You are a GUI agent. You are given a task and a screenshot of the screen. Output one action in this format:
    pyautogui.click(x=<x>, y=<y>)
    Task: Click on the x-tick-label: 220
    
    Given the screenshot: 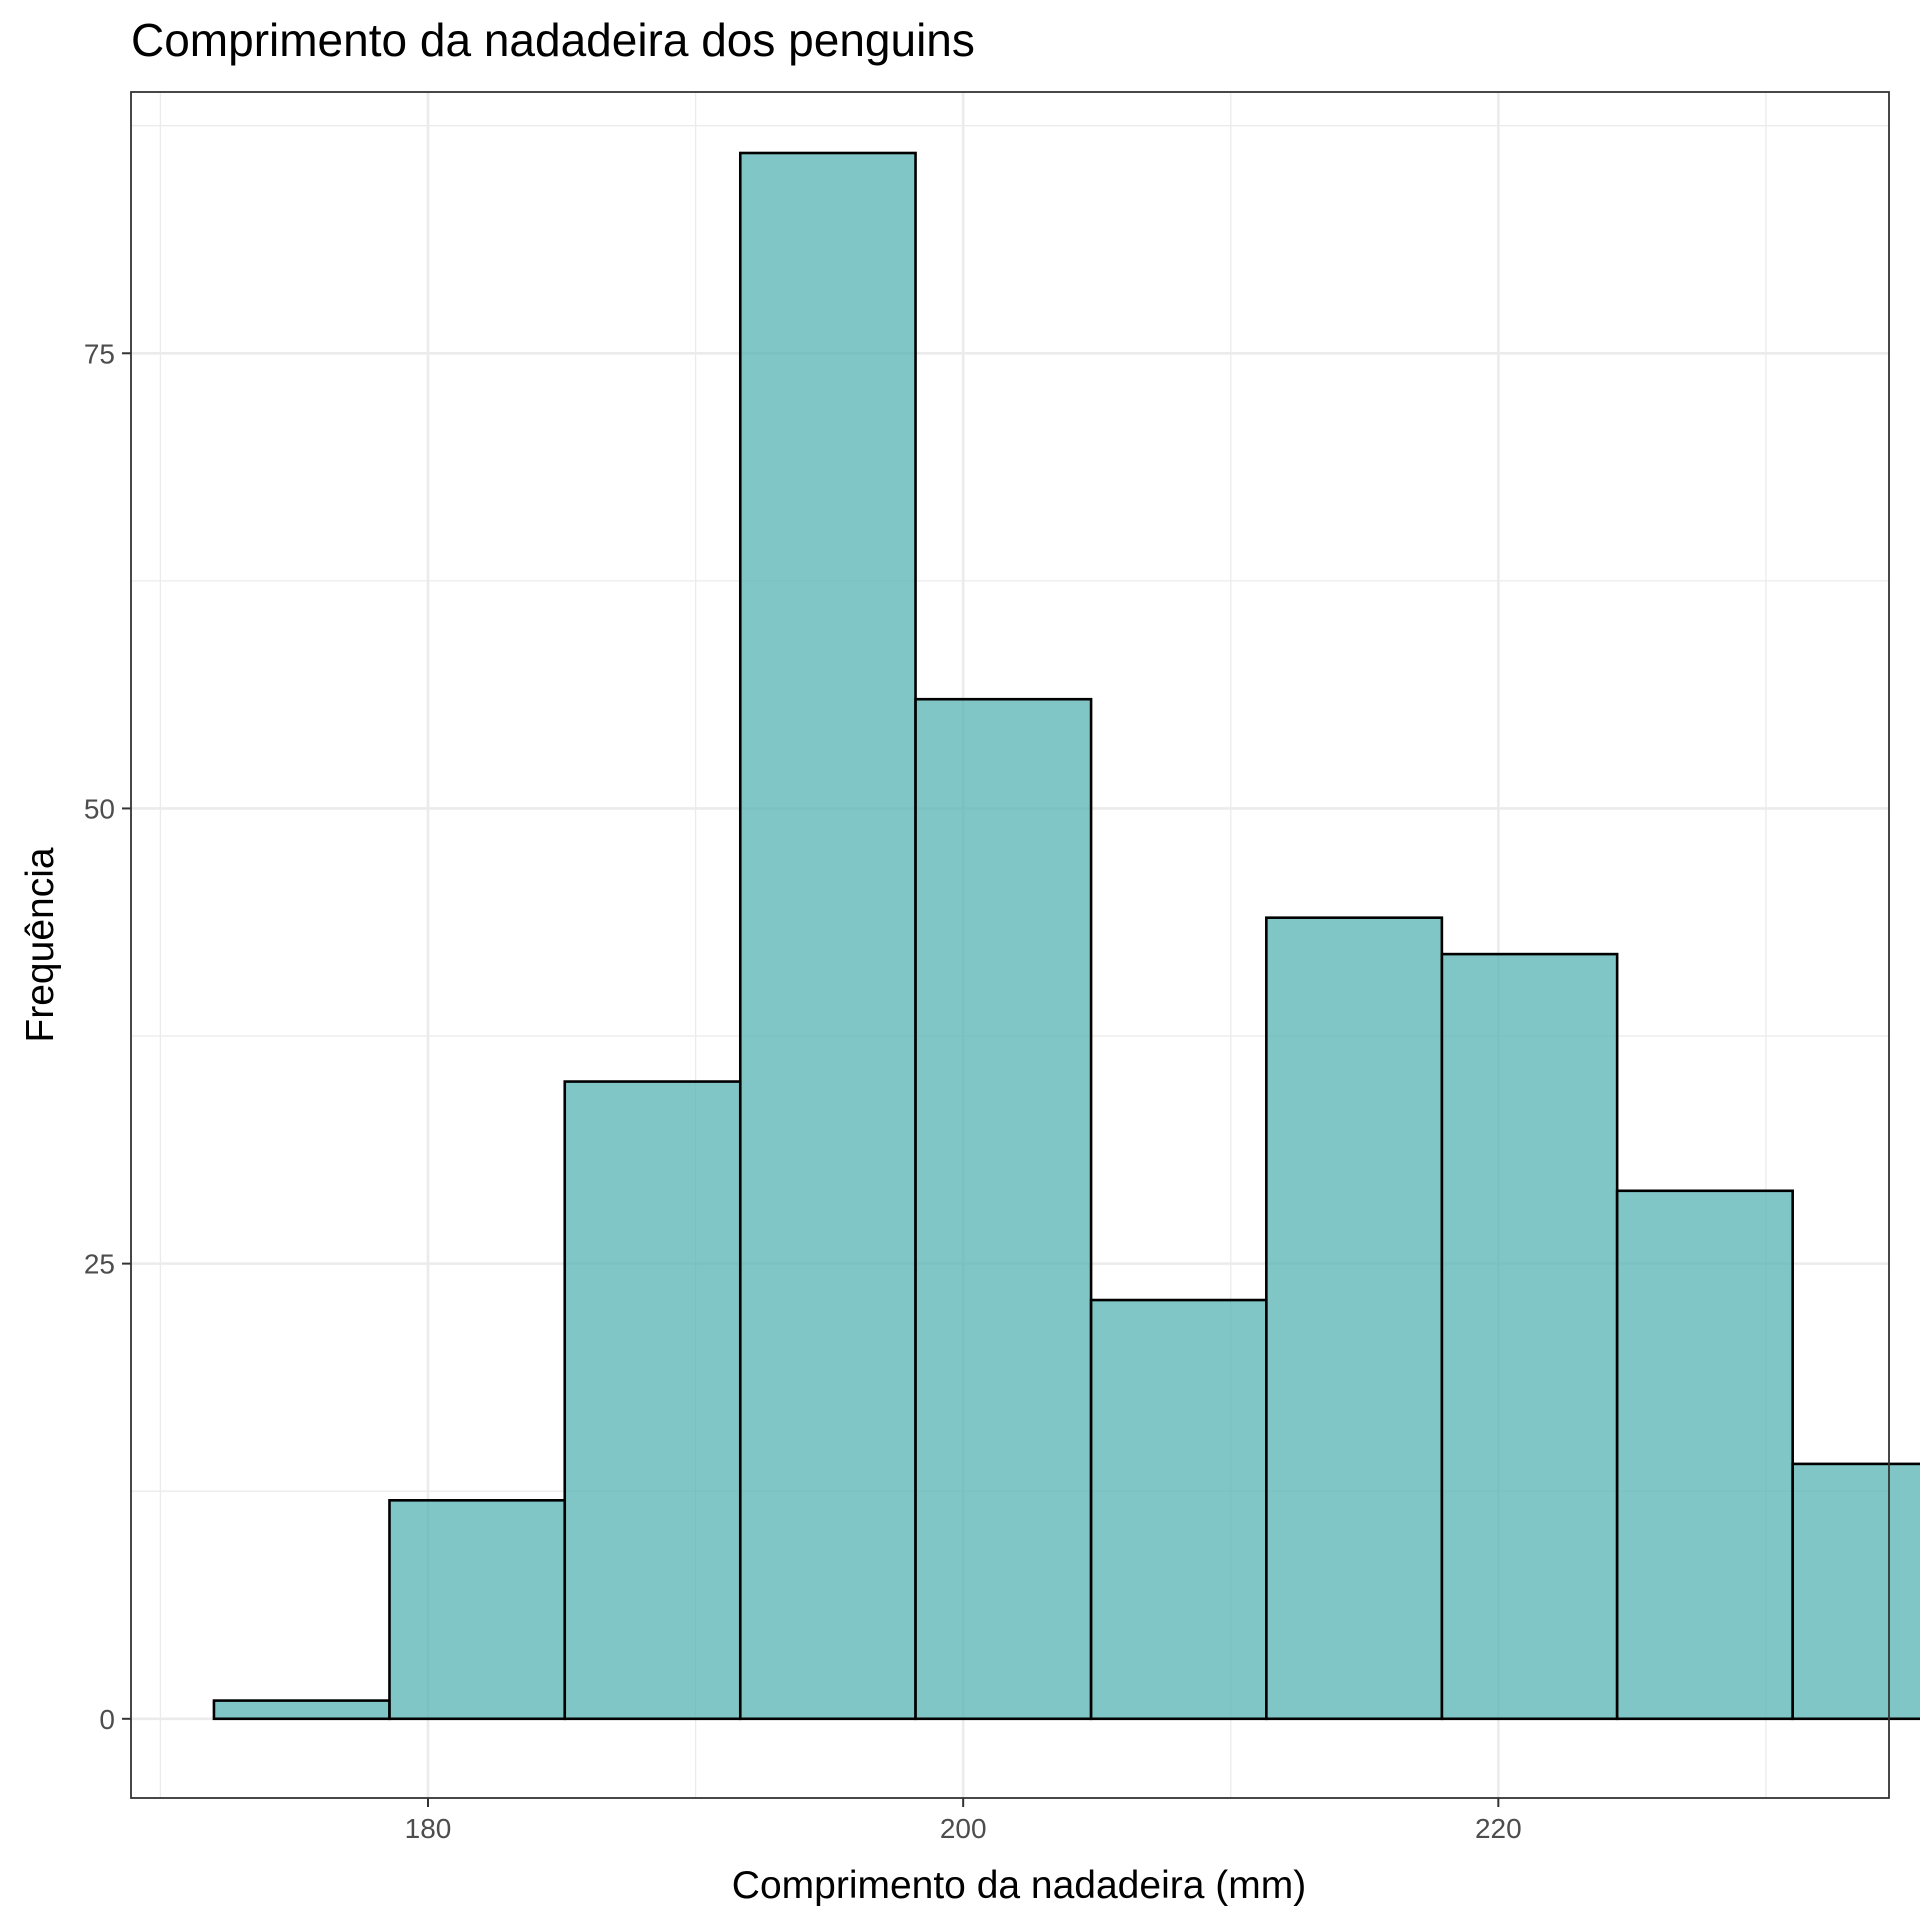 What is the action you would take?
    pyautogui.click(x=1498, y=1828)
    